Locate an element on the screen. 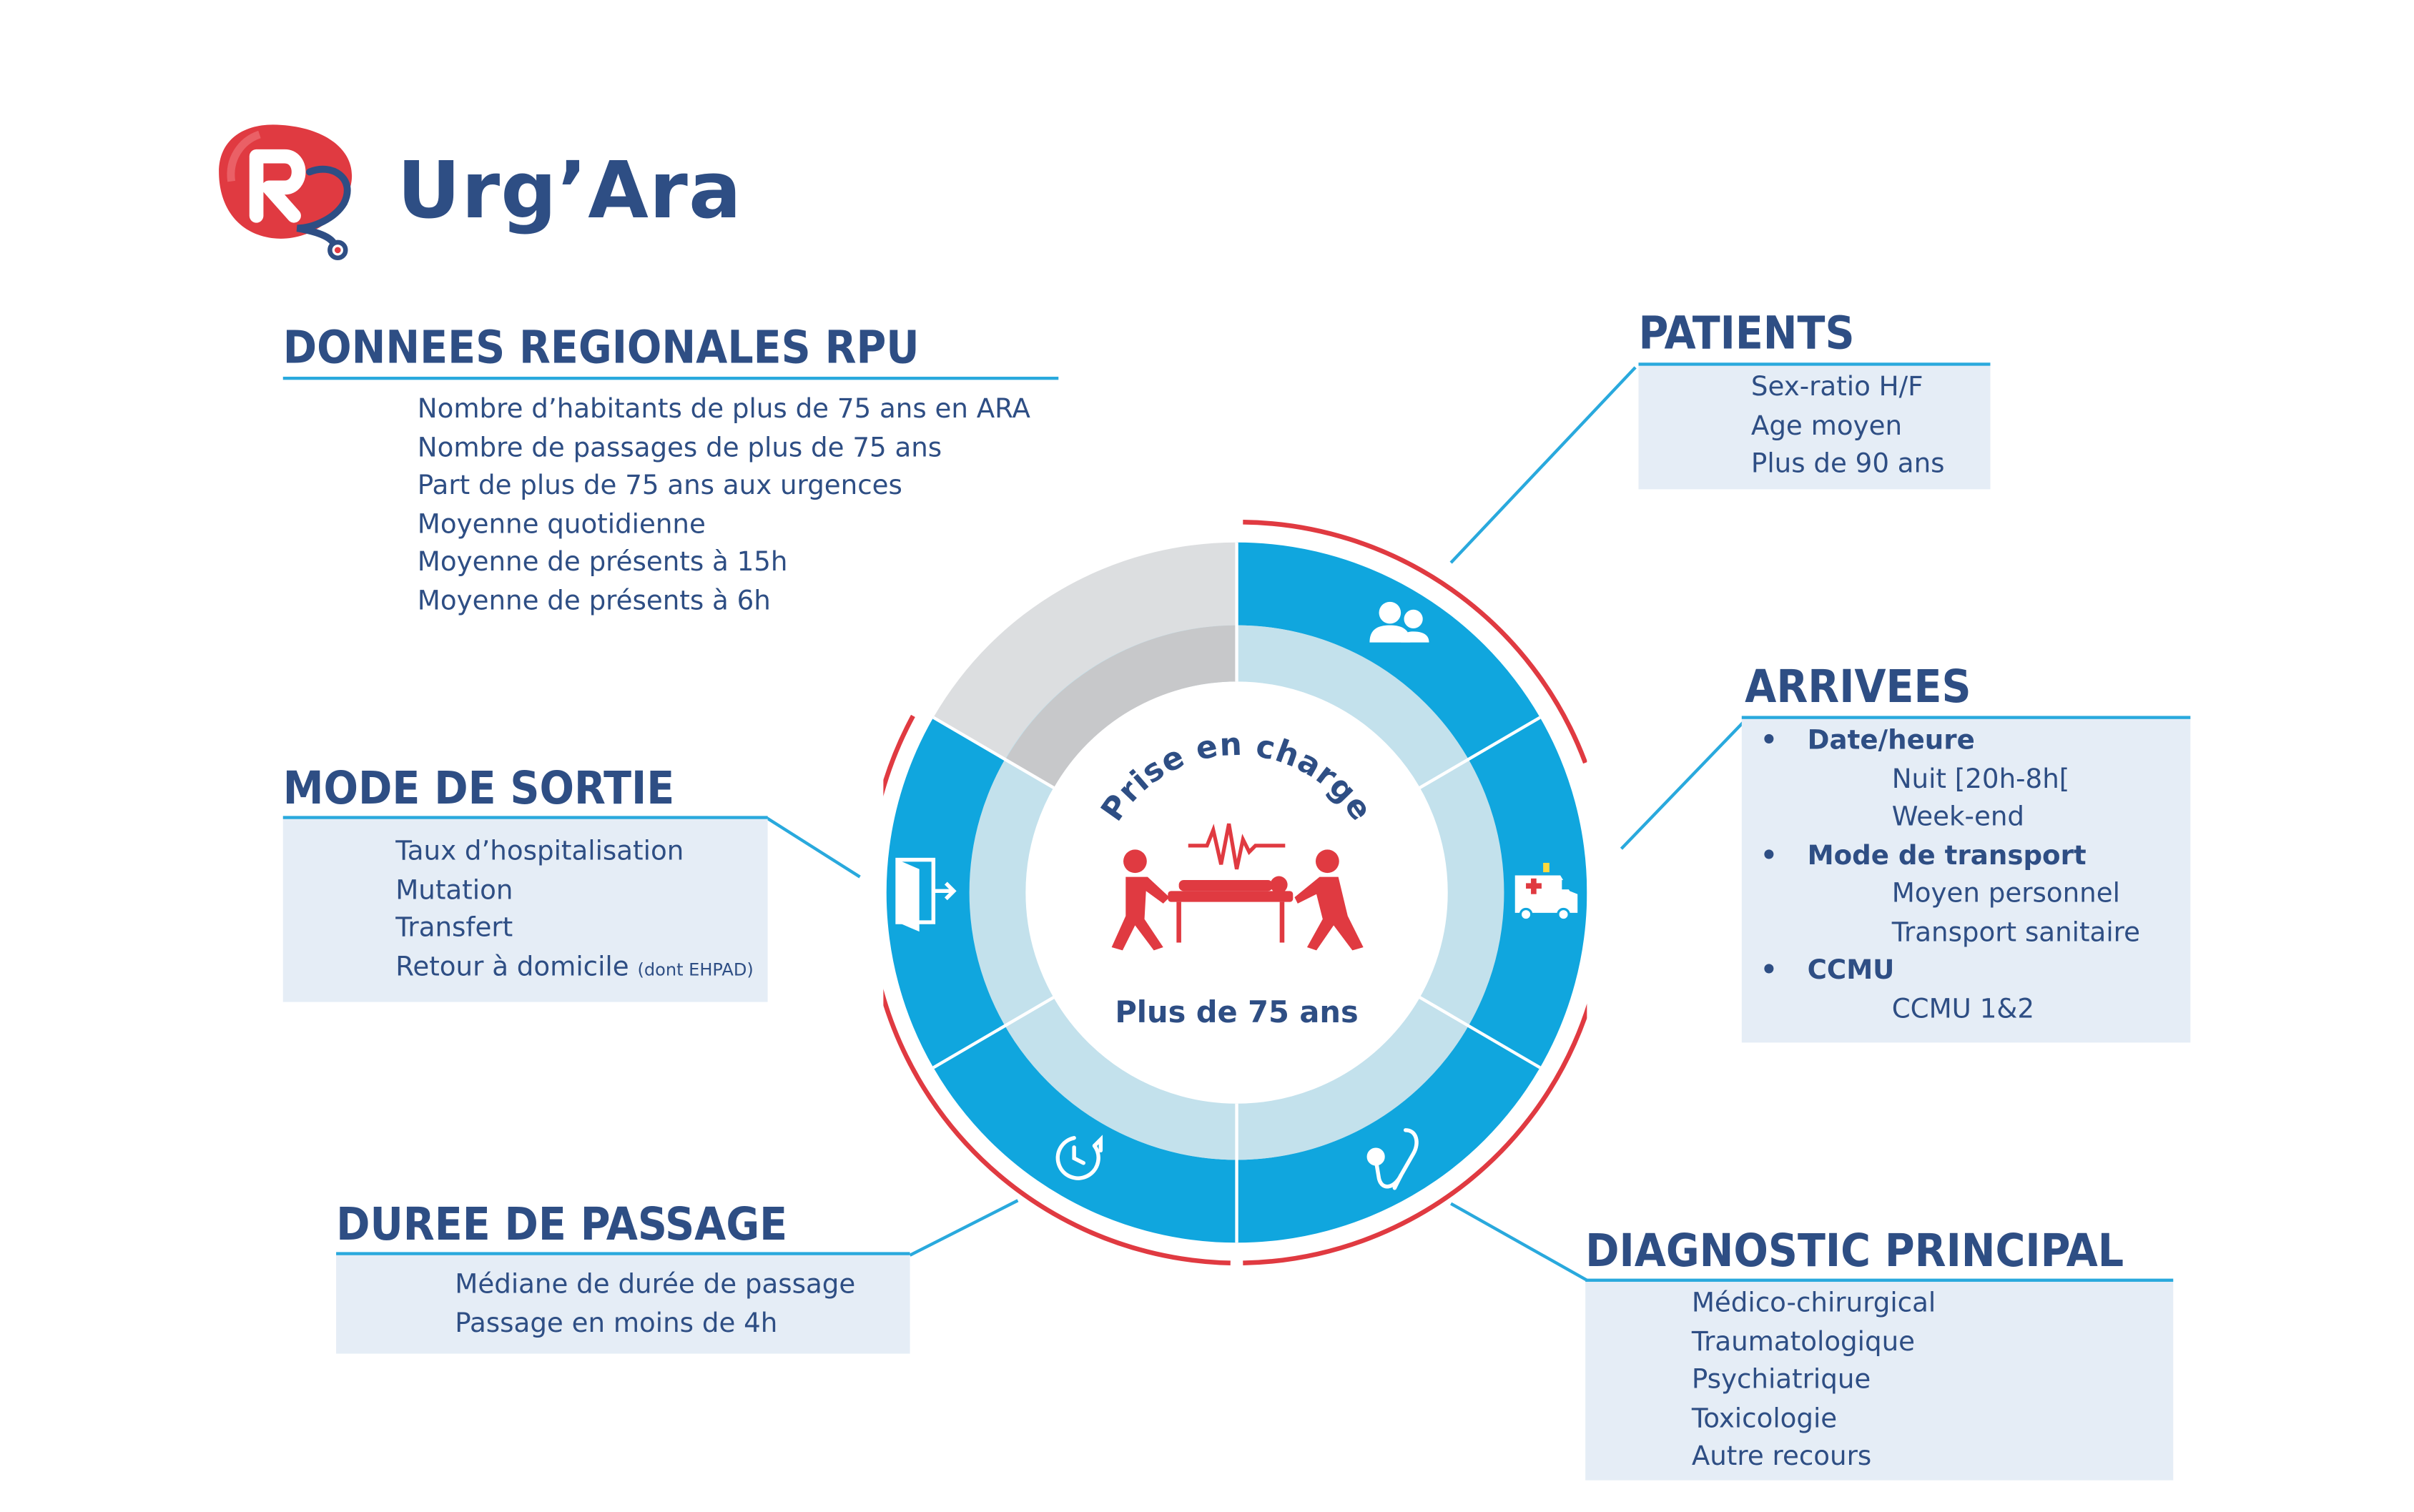 The height and width of the screenshot is (1512, 2414). regional-item: Part de plus de 75 ans aux urgences is located at coordinates (659, 486).